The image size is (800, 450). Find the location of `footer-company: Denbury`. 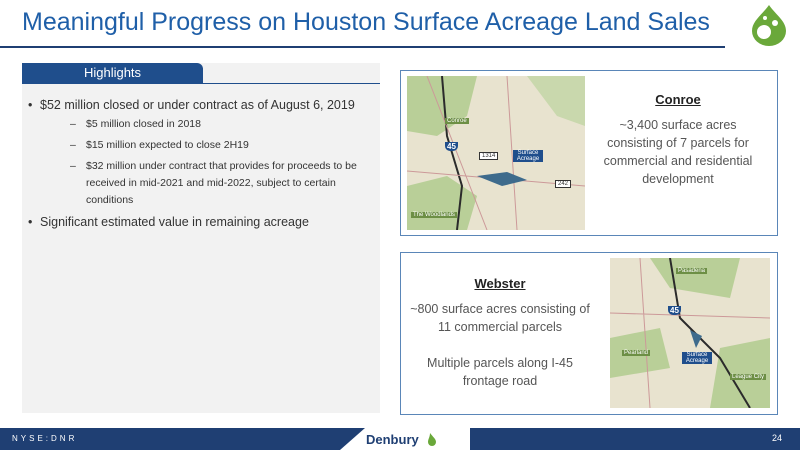

footer-company: Denbury is located at coordinates (392, 439).